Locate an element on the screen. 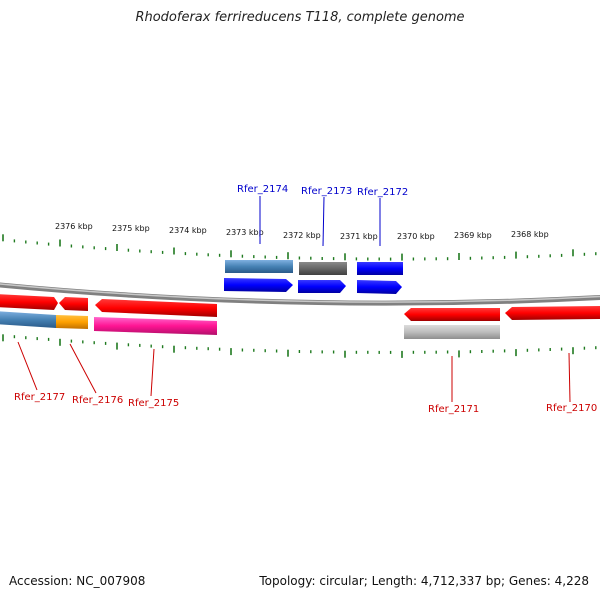  scale-label: 2376 kbp is located at coordinates (74, 226).